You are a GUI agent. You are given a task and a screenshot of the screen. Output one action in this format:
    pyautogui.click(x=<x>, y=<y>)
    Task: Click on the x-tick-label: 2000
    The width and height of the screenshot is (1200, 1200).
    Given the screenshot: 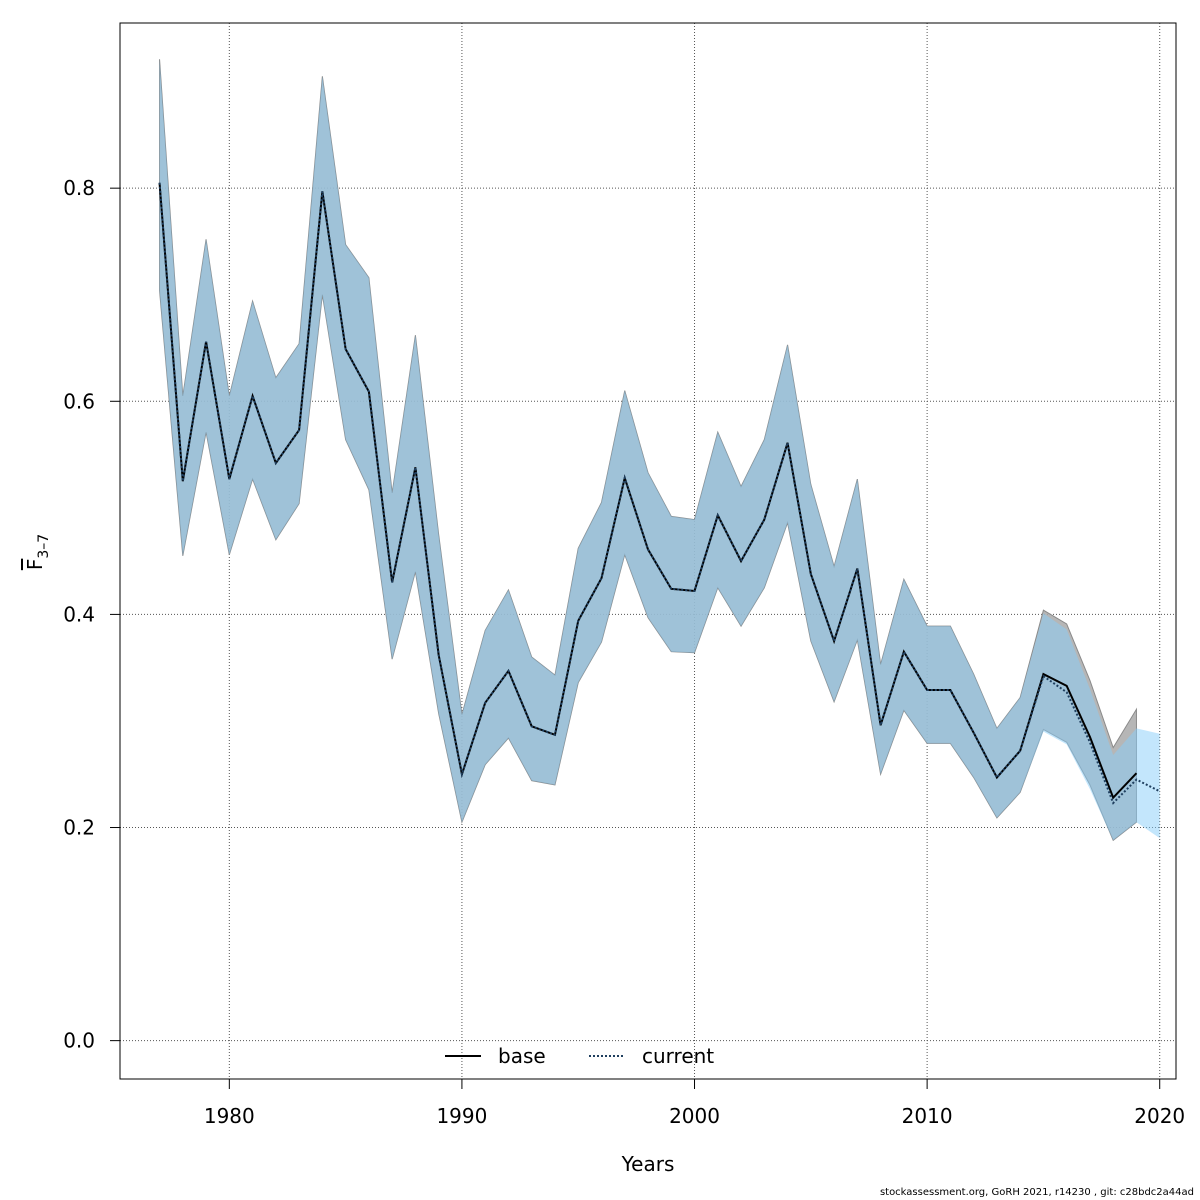 What is the action you would take?
    pyautogui.click(x=694, y=1116)
    